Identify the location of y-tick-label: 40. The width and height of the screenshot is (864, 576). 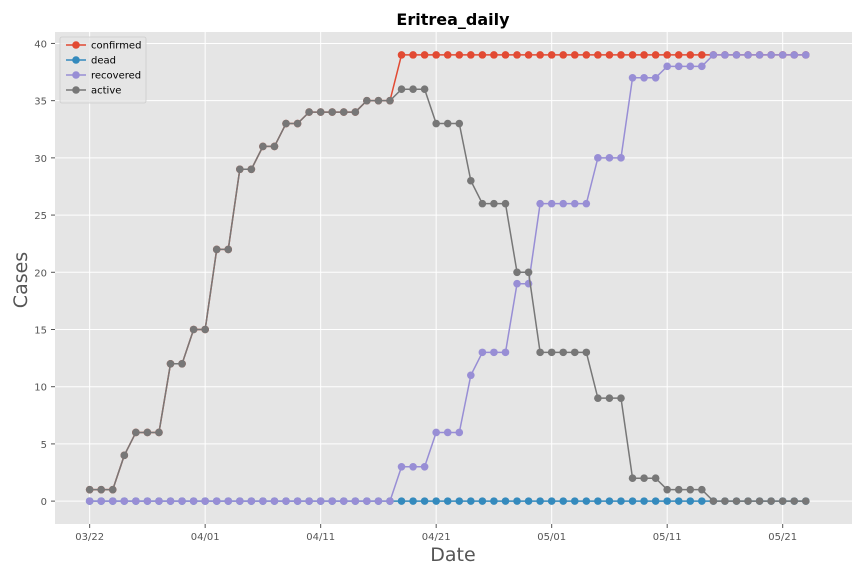
(40, 44).